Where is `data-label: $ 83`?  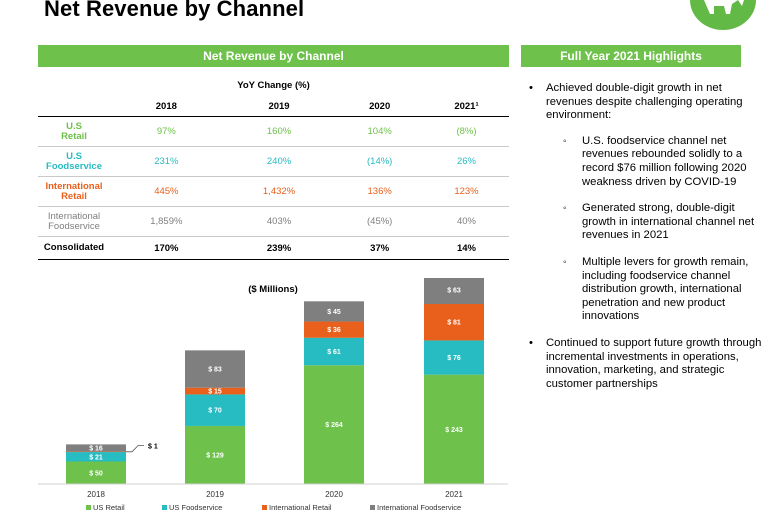
data-label: $ 83 is located at coordinates (215, 370).